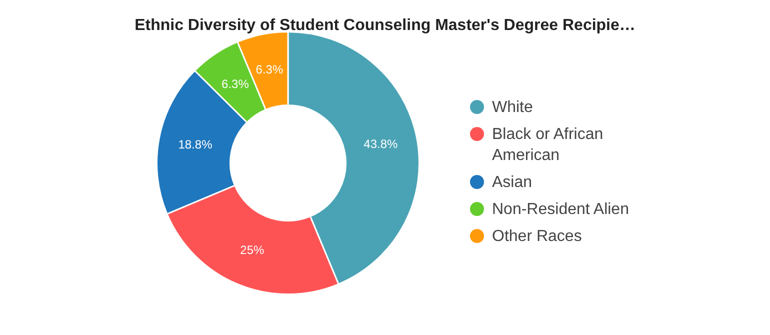 Image resolution: width=770 pixels, height=335 pixels. What do you see at coordinates (252, 249) in the screenshot?
I see `data-label: 25%` at bounding box center [252, 249].